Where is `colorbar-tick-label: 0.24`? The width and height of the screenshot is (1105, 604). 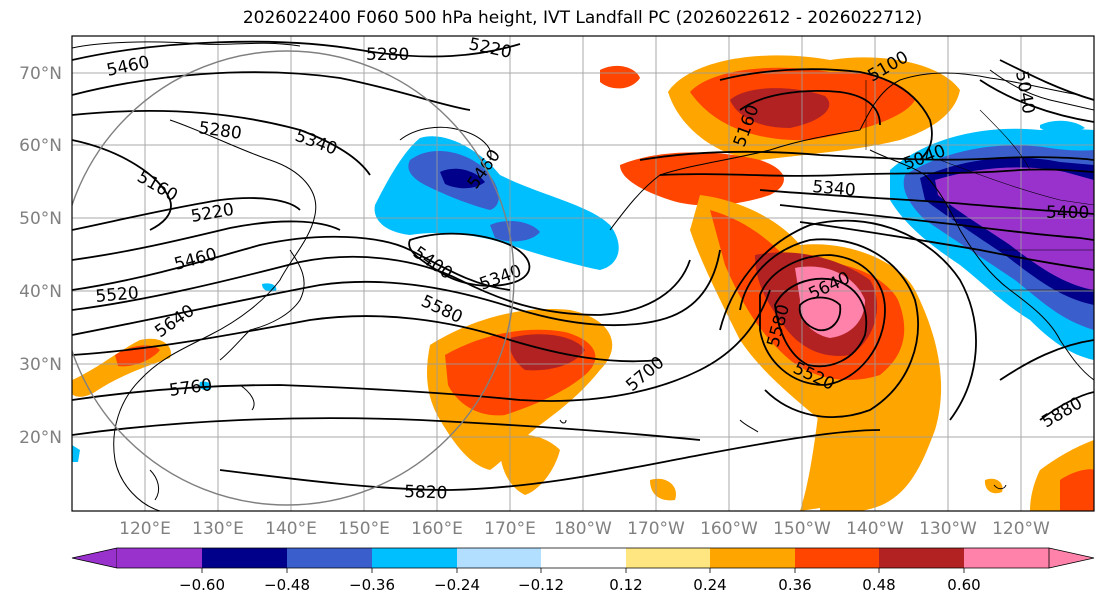
colorbar-tick-label: 0.24 is located at coordinates (709, 585).